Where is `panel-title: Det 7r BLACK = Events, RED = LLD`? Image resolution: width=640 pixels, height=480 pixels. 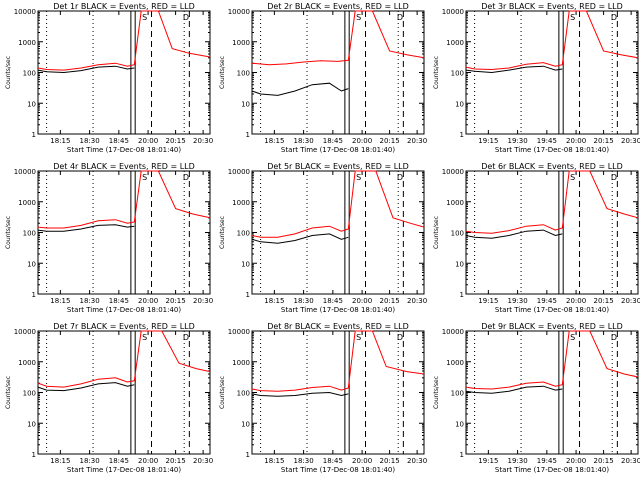 panel-title: Det 7r BLACK = Events, RED = LLD is located at coordinates (124, 326).